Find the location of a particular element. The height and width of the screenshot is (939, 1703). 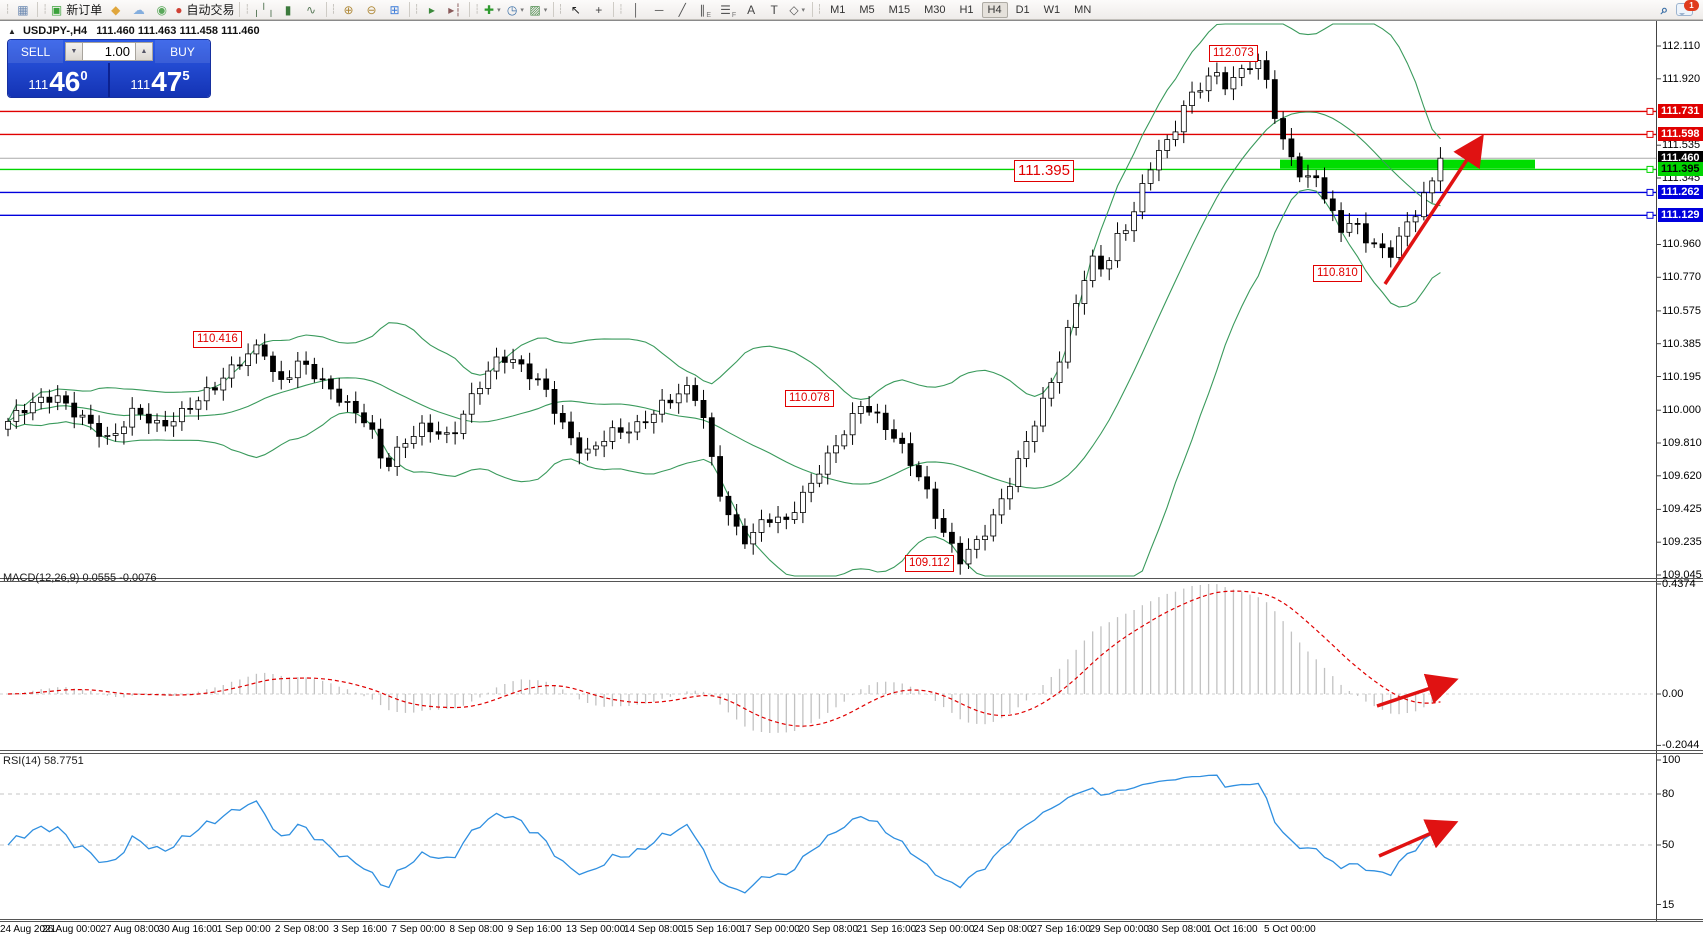

vertical-line-button: │ is located at coordinates (636, 10).